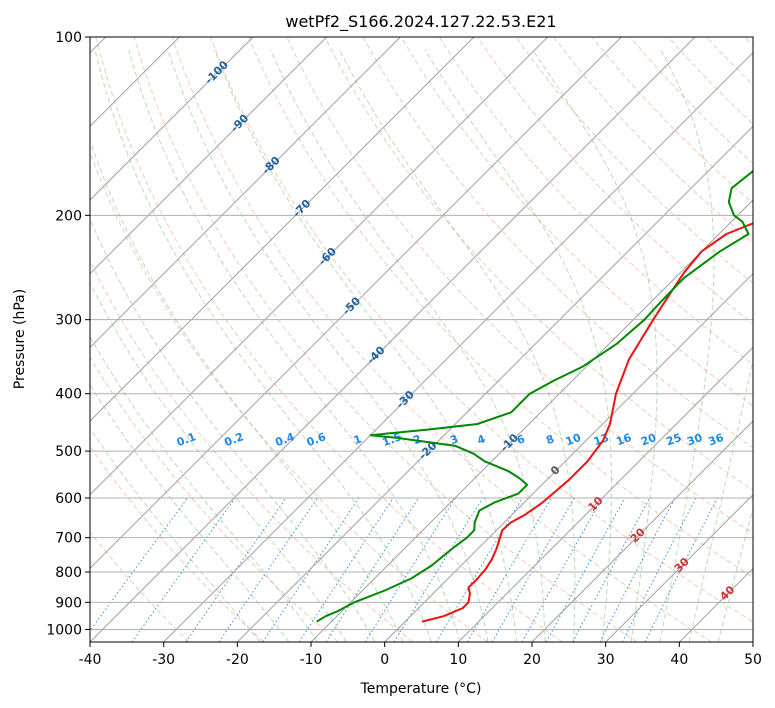  I want to click on x-tick-label: -30, so click(163, 660).